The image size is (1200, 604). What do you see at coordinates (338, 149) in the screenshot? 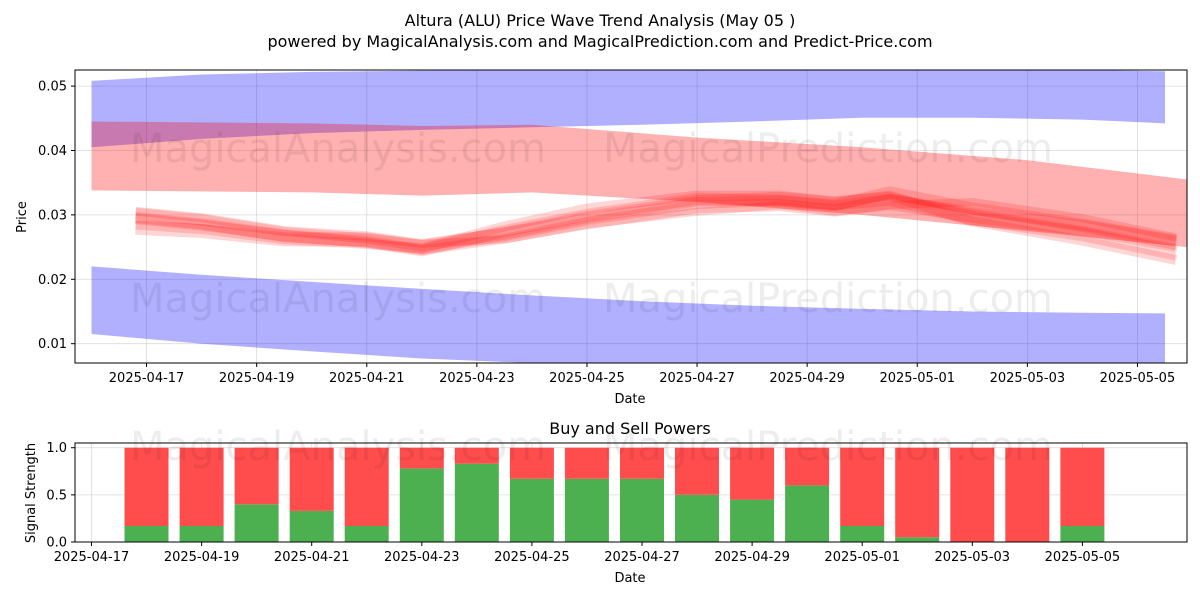
I see `watermark-top-left: MagicalAnalysis.com` at bounding box center [338, 149].